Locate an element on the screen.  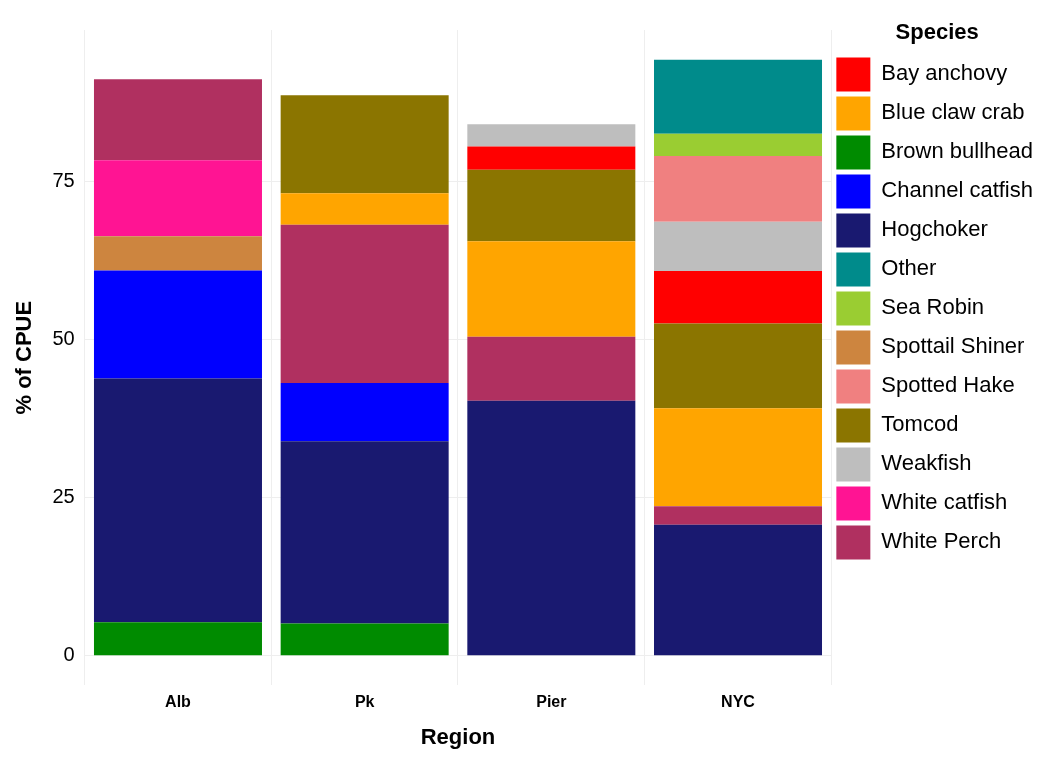
x-axis-title: Region is located at coordinates (458, 736).